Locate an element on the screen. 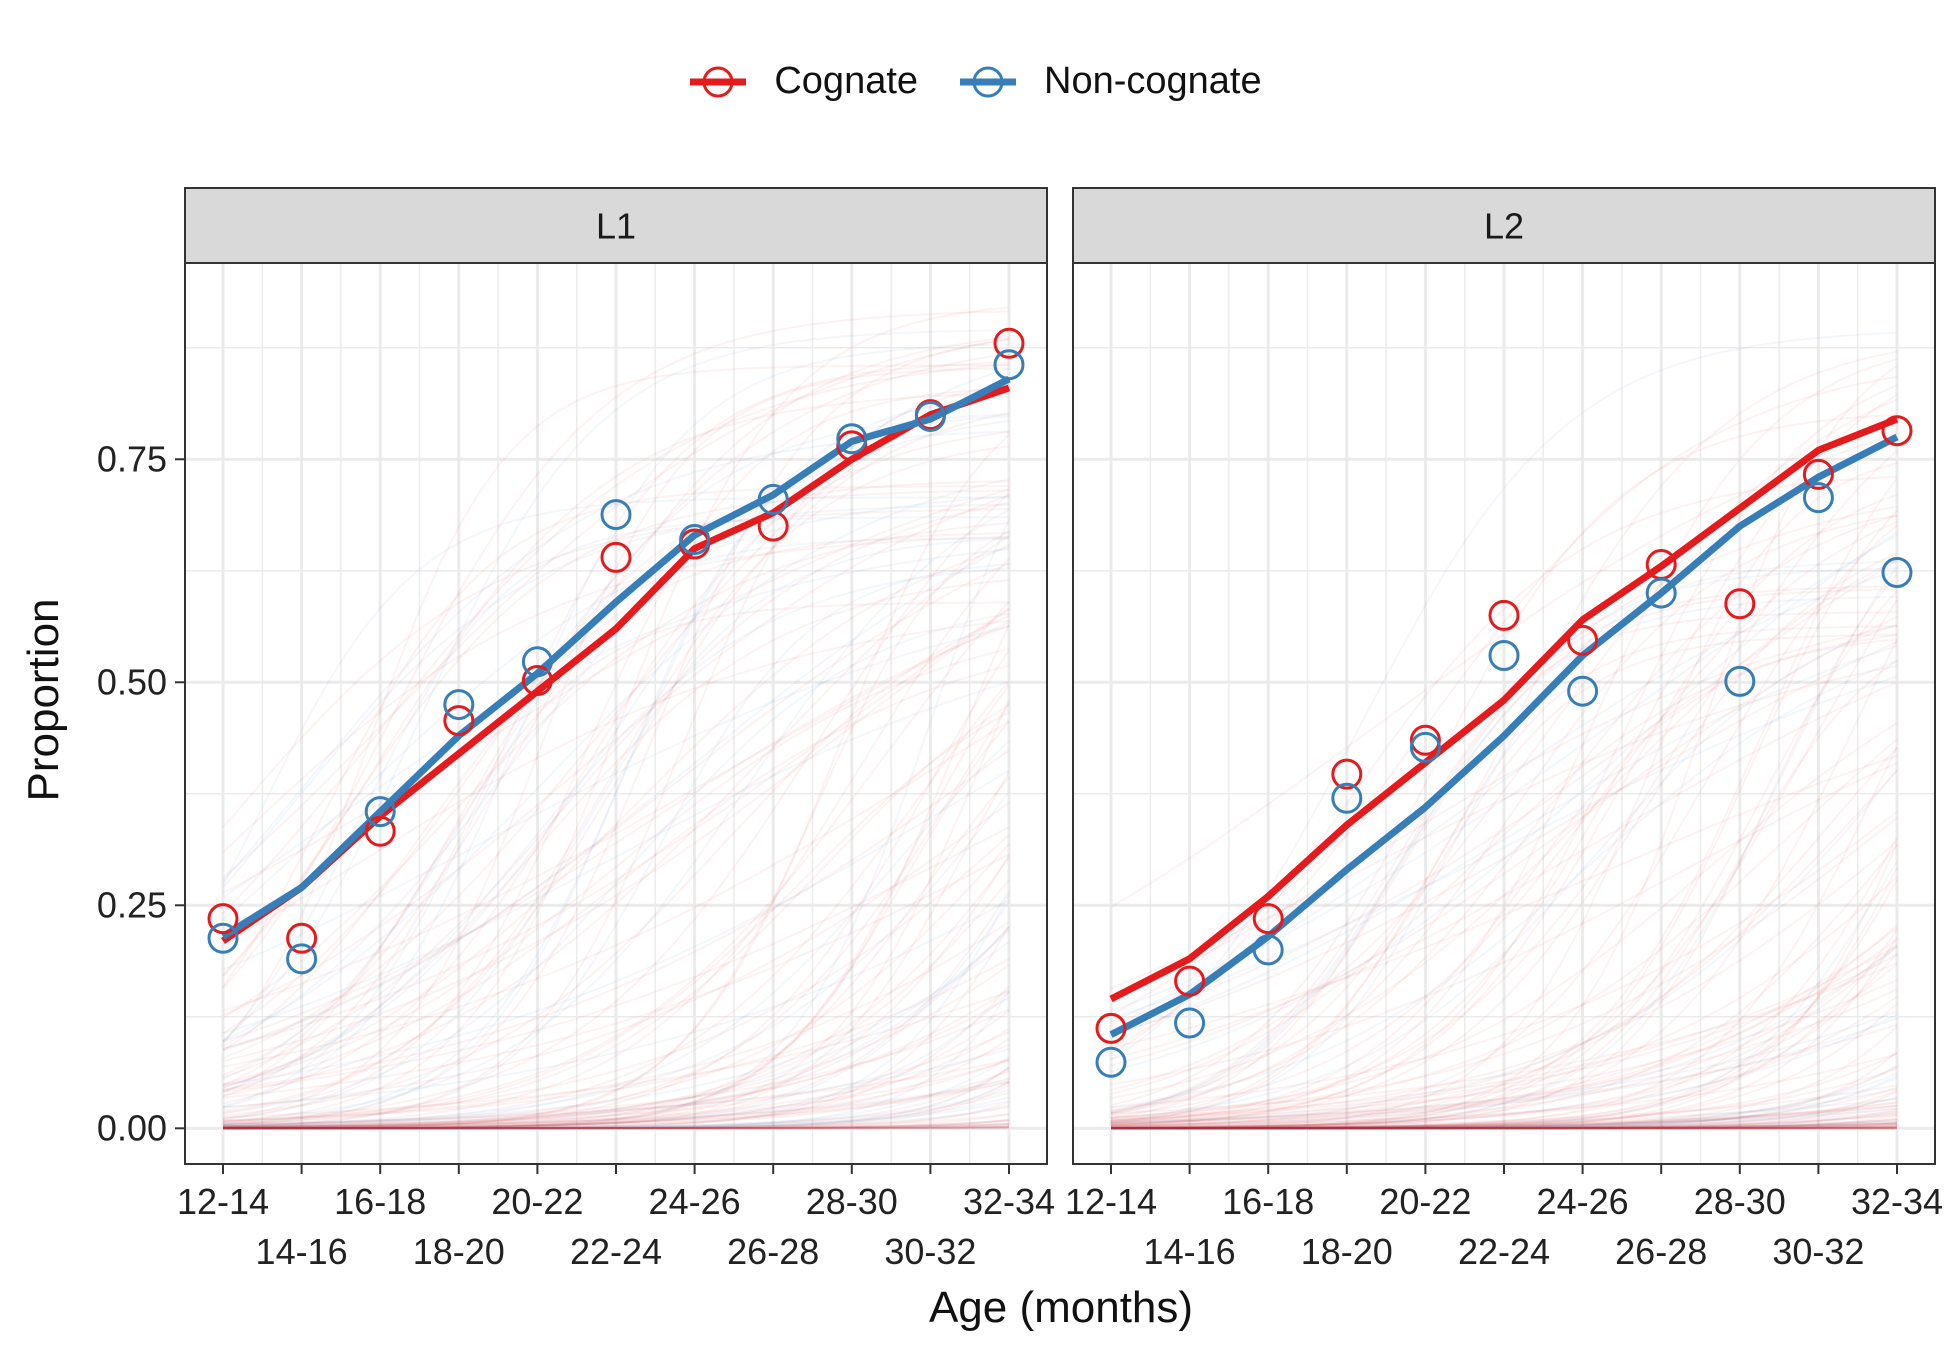  legend-label-cognate: Cognate is located at coordinates (846, 81).